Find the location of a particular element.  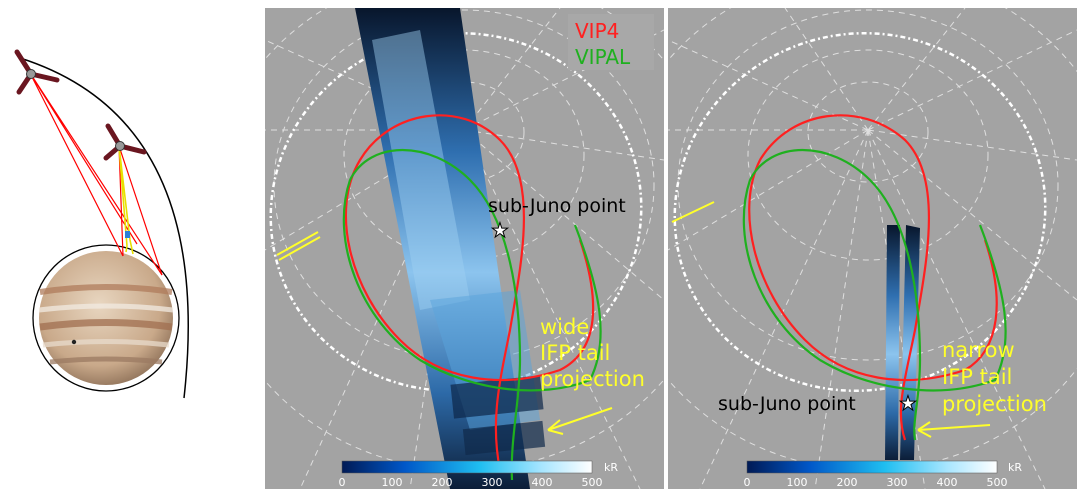

annotation-line: wide is located at coordinates (564, 327).